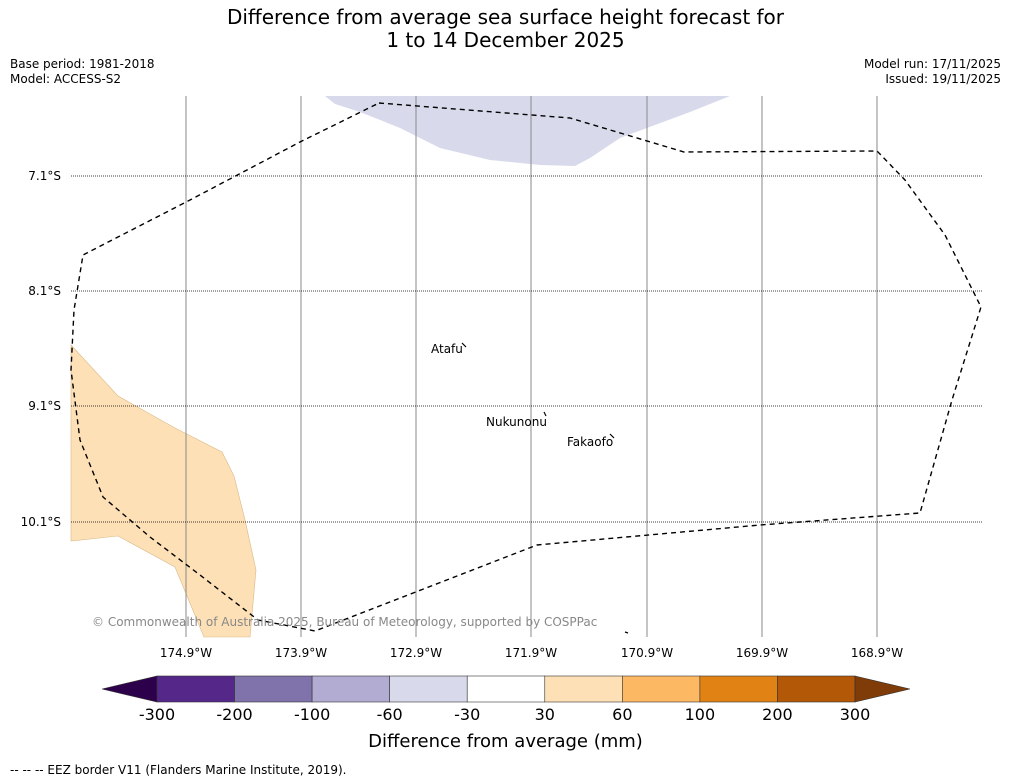 The height and width of the screenshot is (781, 1011). What do you see at coordinates (545, 488) in the screenshot?
I see `island-shapes` at bounding box center [545, 488].